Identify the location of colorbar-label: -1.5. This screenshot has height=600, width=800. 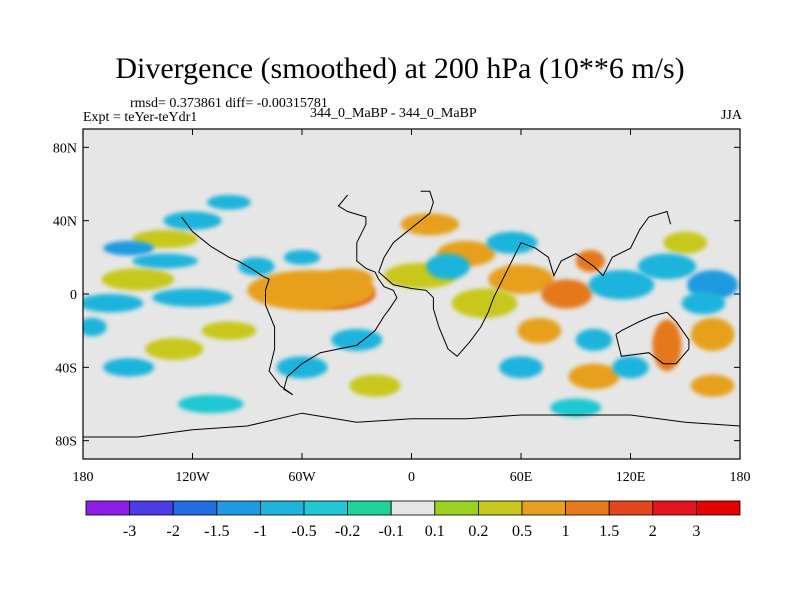
(216, 531).